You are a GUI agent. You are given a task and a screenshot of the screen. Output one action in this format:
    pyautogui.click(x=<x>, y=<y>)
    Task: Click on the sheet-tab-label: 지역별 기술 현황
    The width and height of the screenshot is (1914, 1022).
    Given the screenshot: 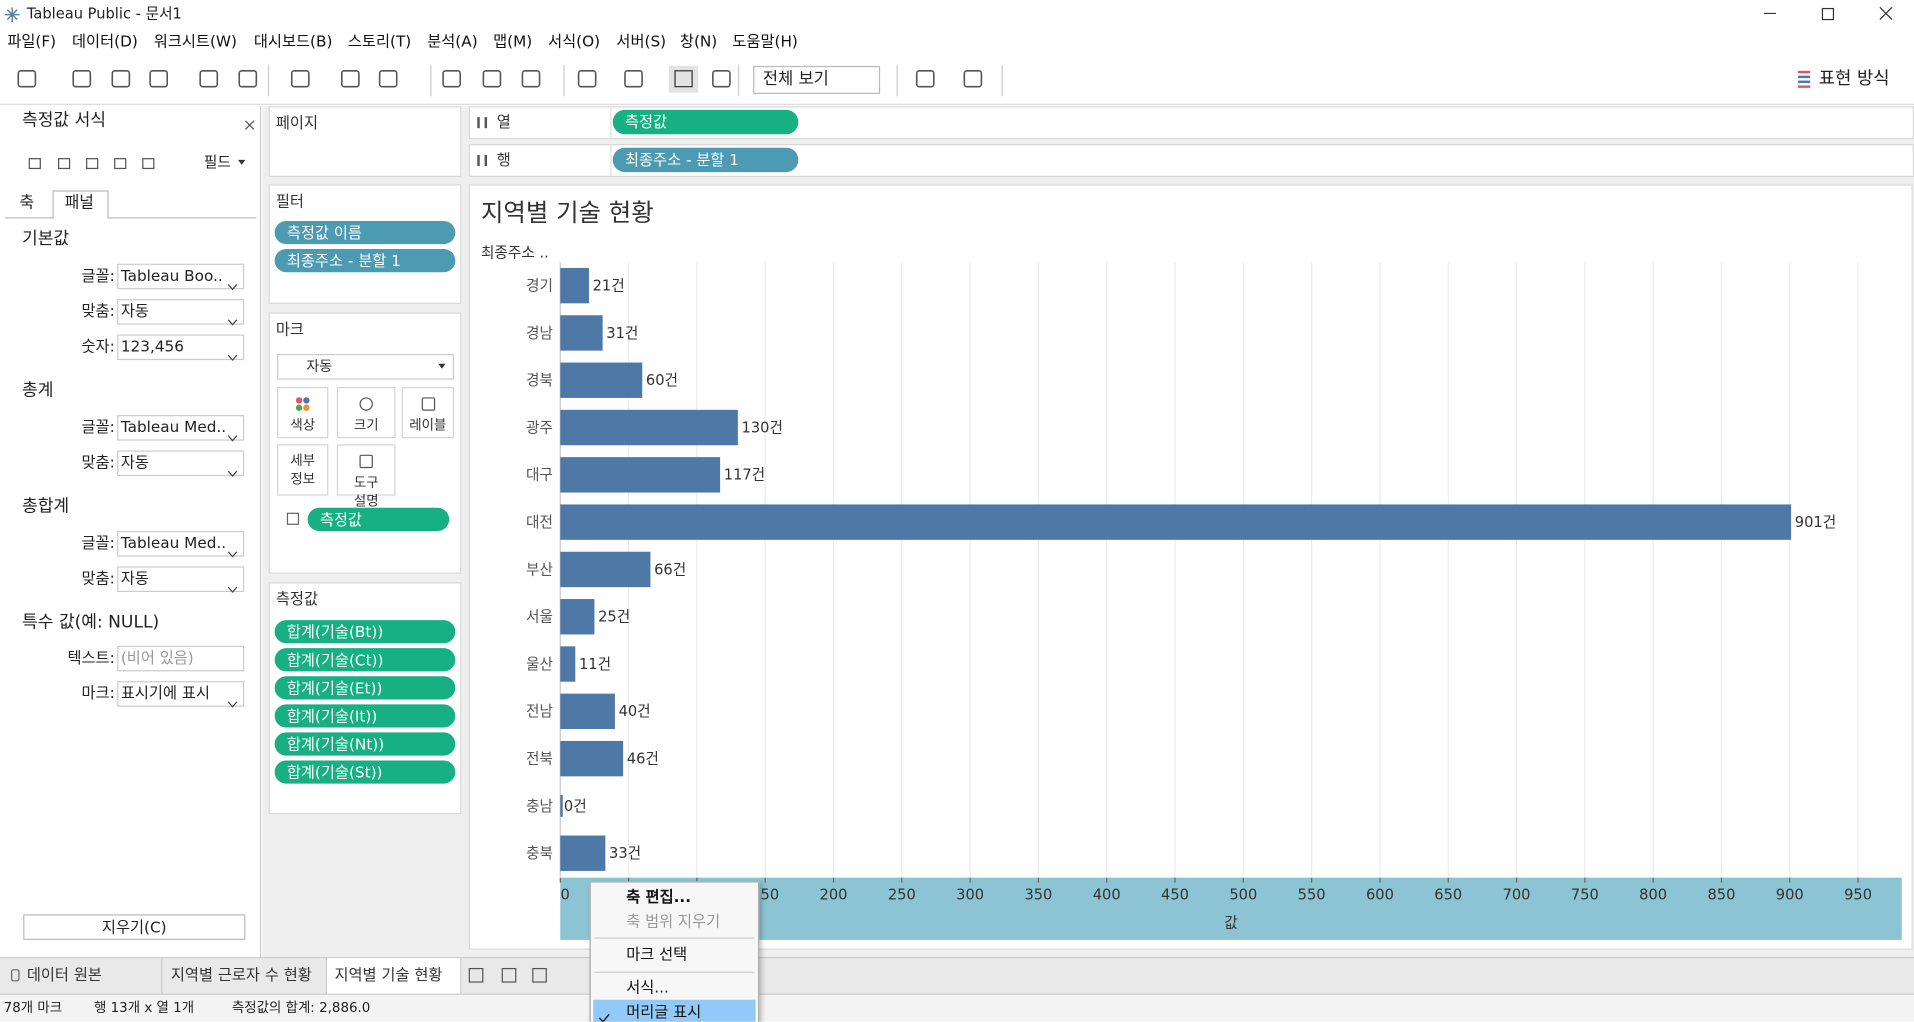 What is the action you would take?
    pyautogui.click(x=388, y=974)
    